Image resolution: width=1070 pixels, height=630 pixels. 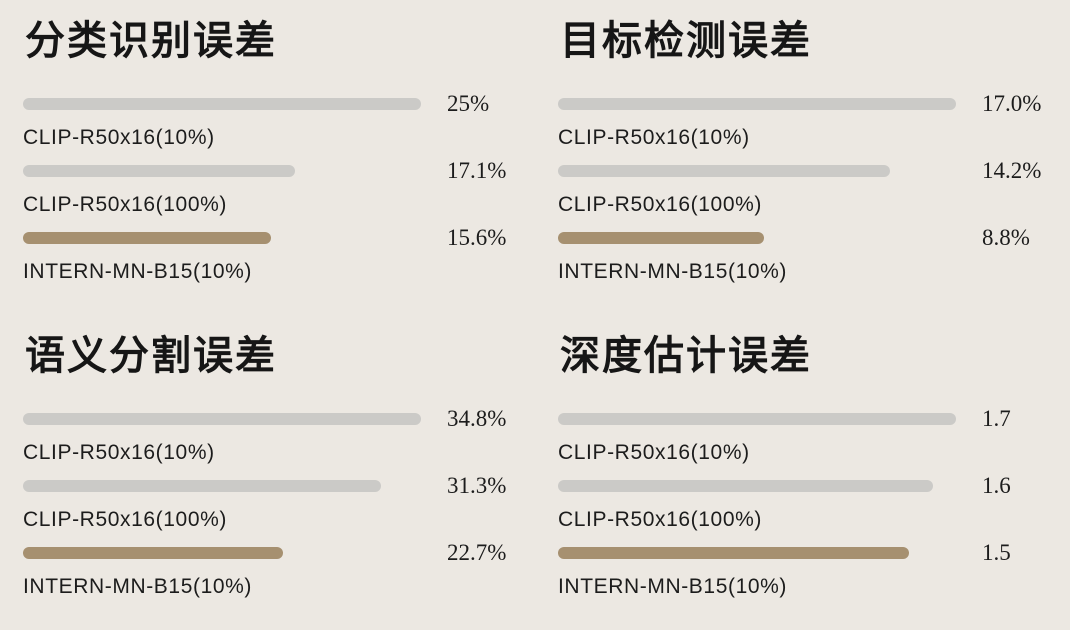 I want to click on value-label: 15.6%, so click(x=477, y=237).